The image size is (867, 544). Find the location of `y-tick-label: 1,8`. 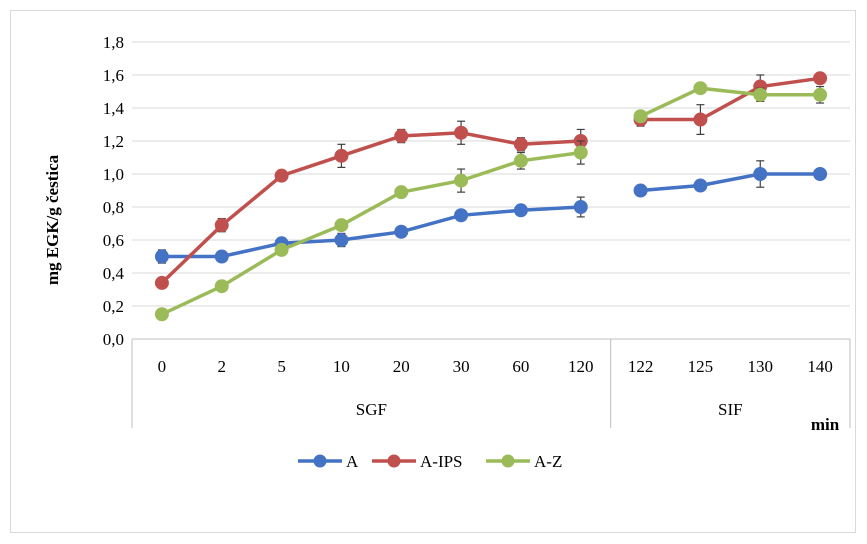

y-tick-label: 1,8 is located at coordinates (113, 42).